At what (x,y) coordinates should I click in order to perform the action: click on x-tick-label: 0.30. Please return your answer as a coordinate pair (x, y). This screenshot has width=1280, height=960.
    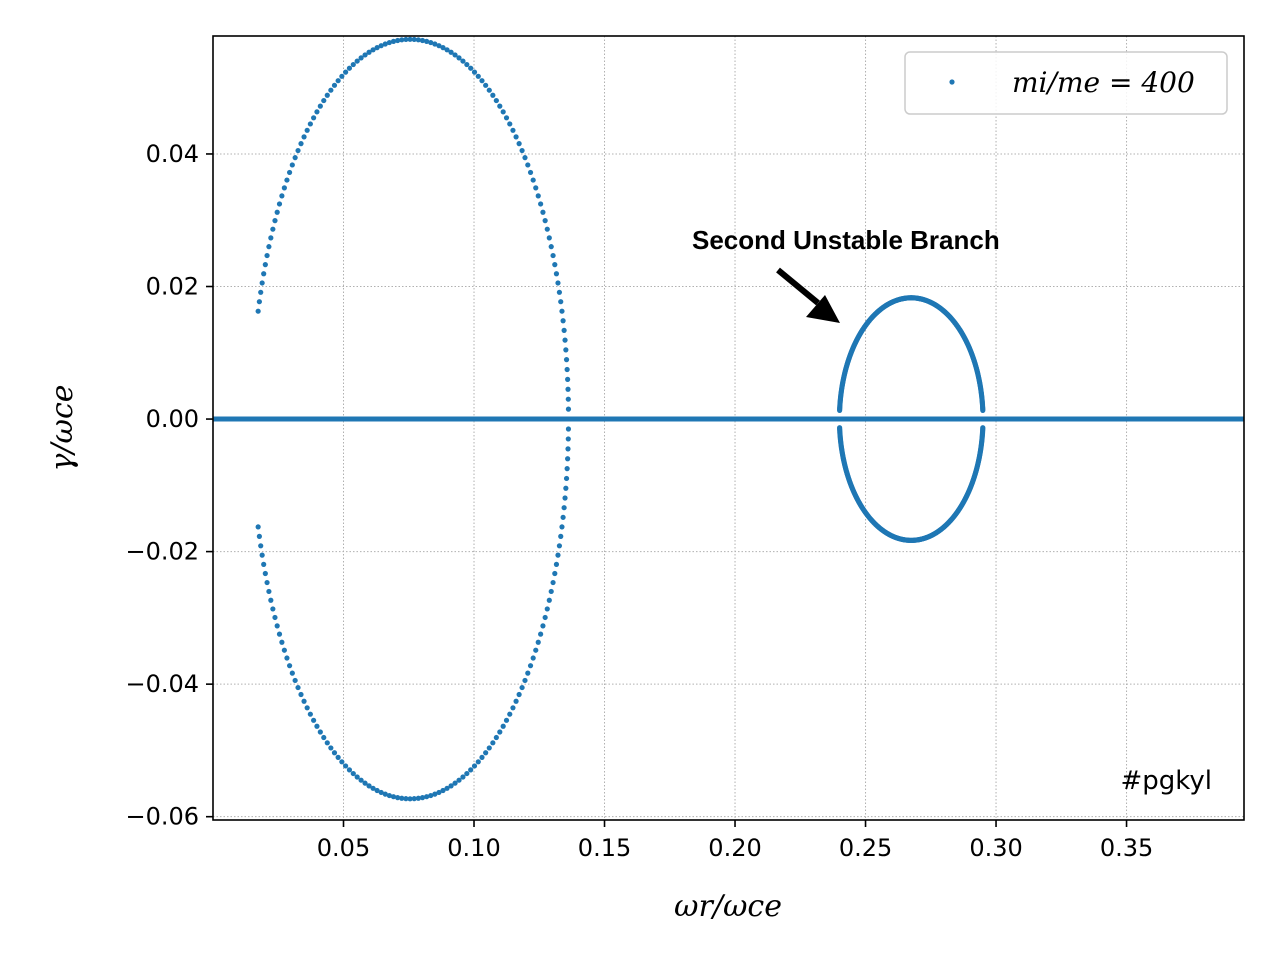
    Looking at the image, I should click on (995, 848).